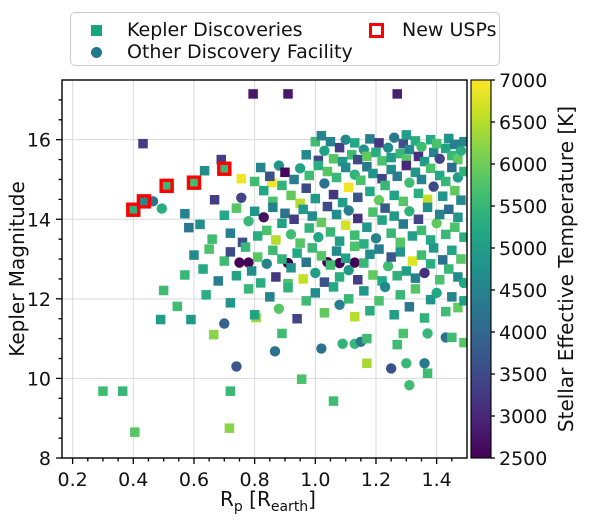 Image resolution: width=600 pixels, height=531 pixels. Describe the element at coordinates (268, 501) in the screenshot. I see `x-axis-label: Rp [Rearth]` at that location.